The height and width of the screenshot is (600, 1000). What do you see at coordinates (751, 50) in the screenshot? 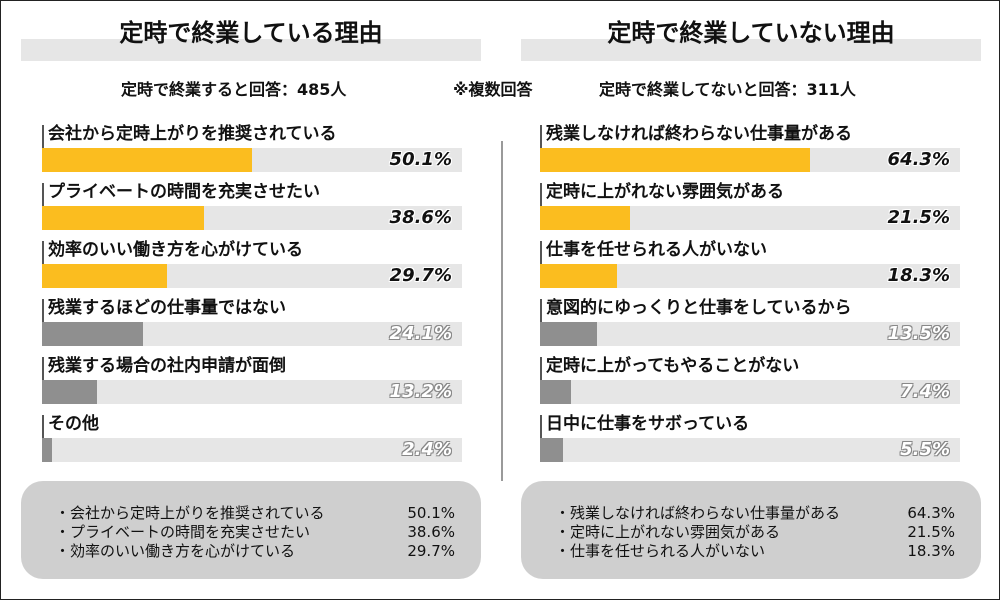
I see `right-title-band` at bounding box center [751, 50].